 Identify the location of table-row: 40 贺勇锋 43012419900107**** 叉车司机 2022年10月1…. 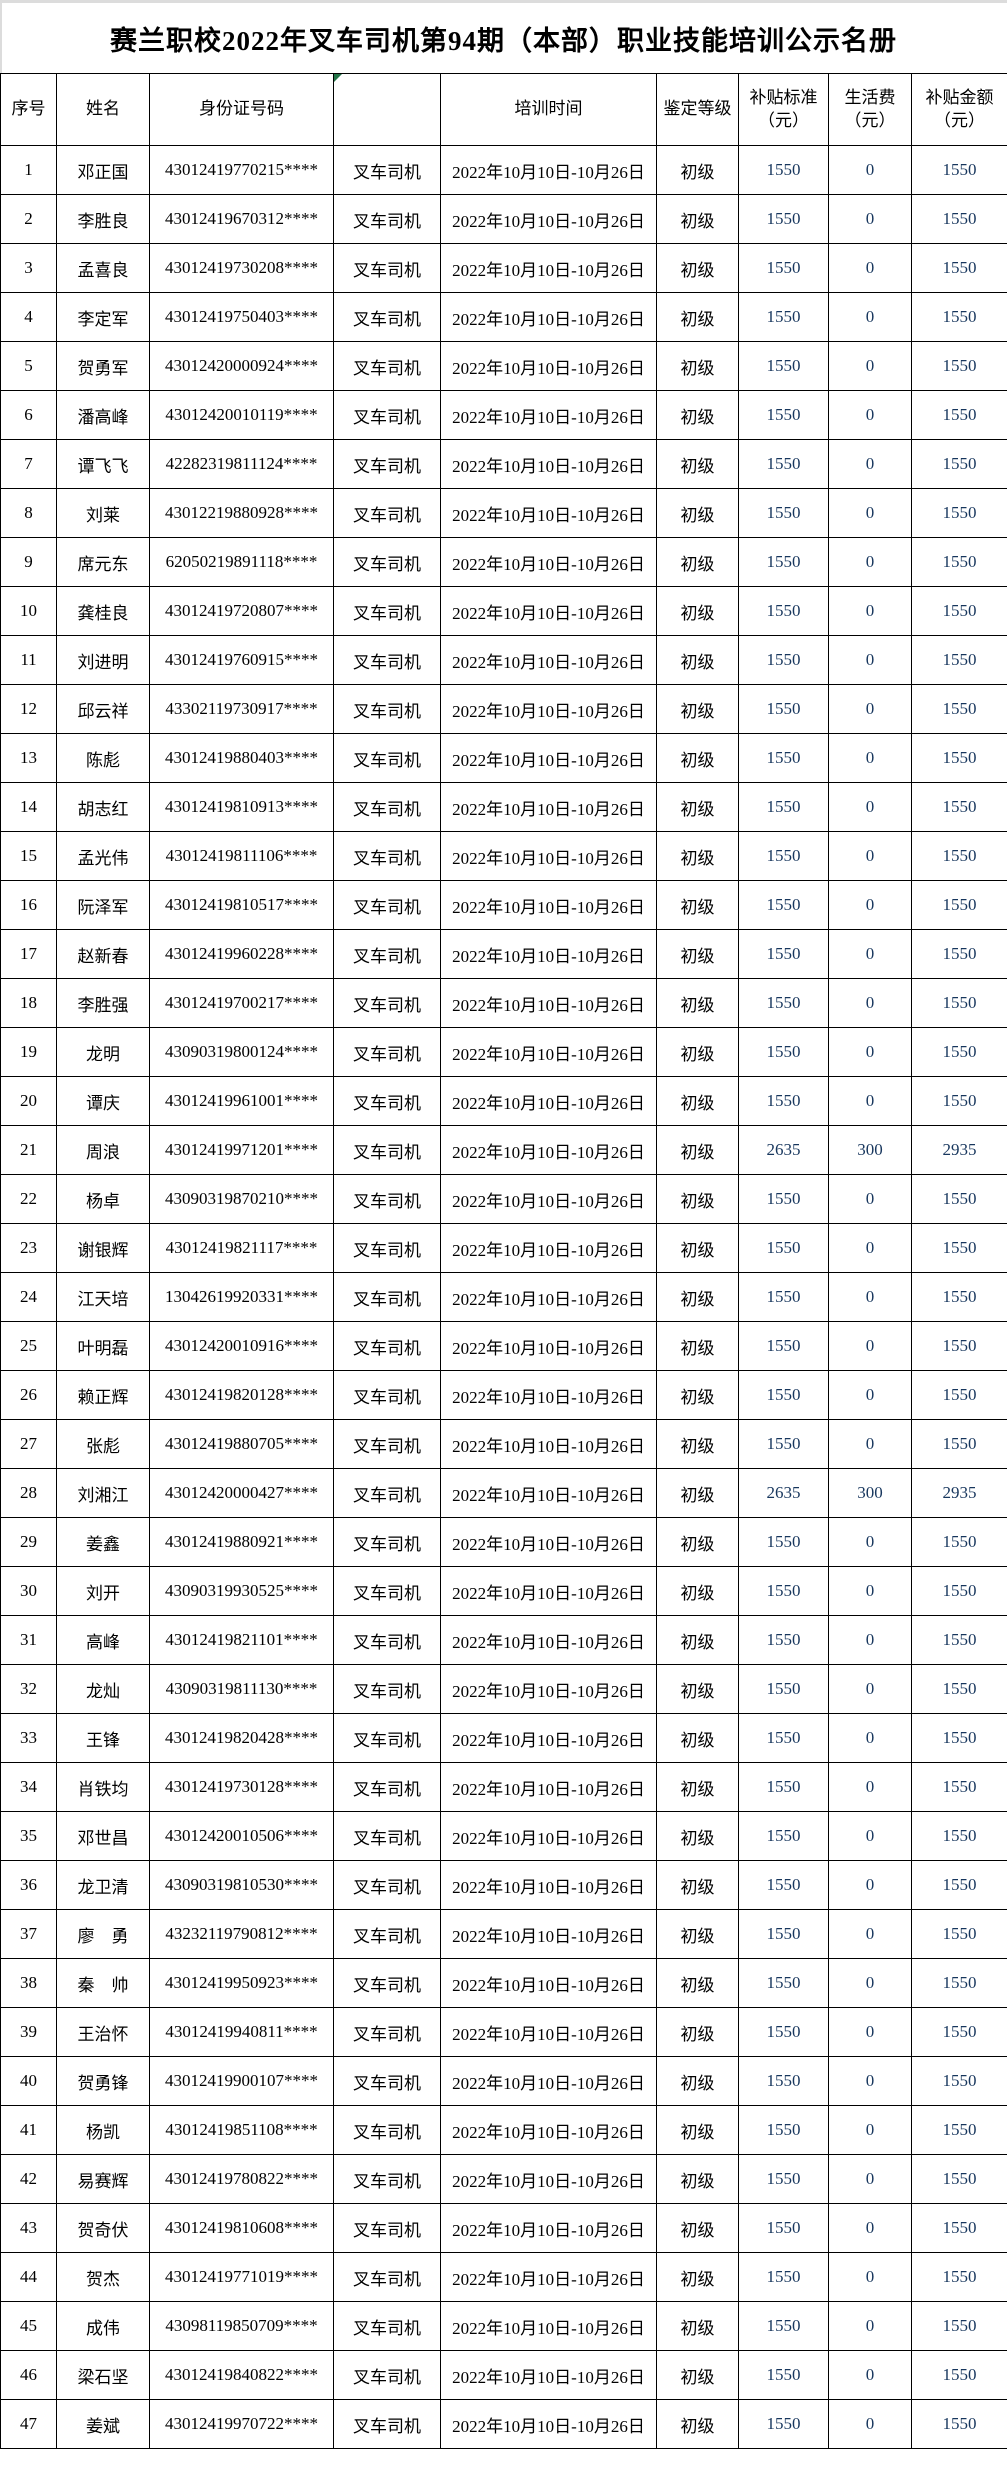
(503, 2081).